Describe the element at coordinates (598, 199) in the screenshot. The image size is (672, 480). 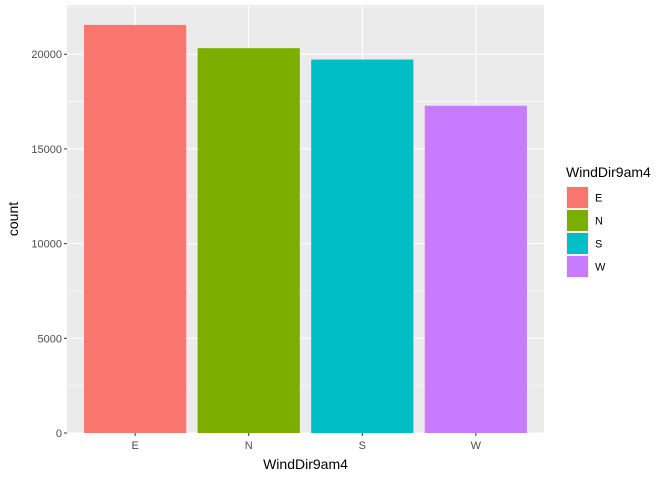
I see `legend-label: E` at that location.